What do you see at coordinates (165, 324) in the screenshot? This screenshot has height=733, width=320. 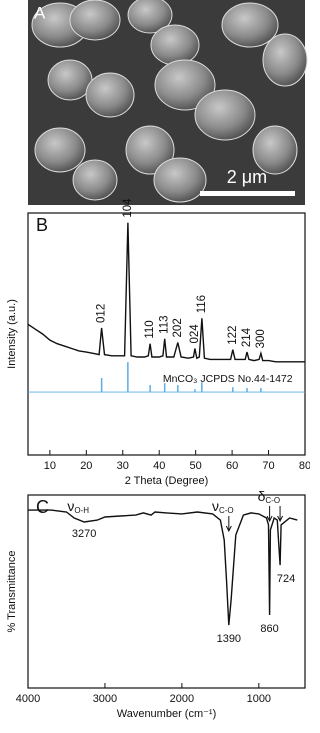 I see `peak-label: 113` at bounding box center [165, 324].